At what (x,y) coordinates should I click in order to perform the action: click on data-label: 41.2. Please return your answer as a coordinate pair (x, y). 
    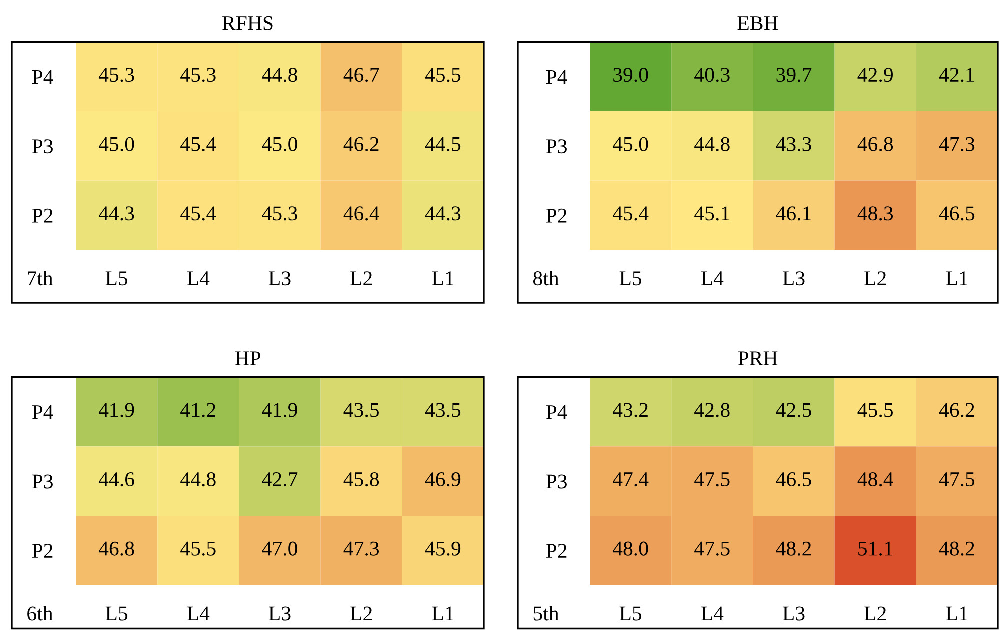
    Looking at the image, I should click on (198, 410).